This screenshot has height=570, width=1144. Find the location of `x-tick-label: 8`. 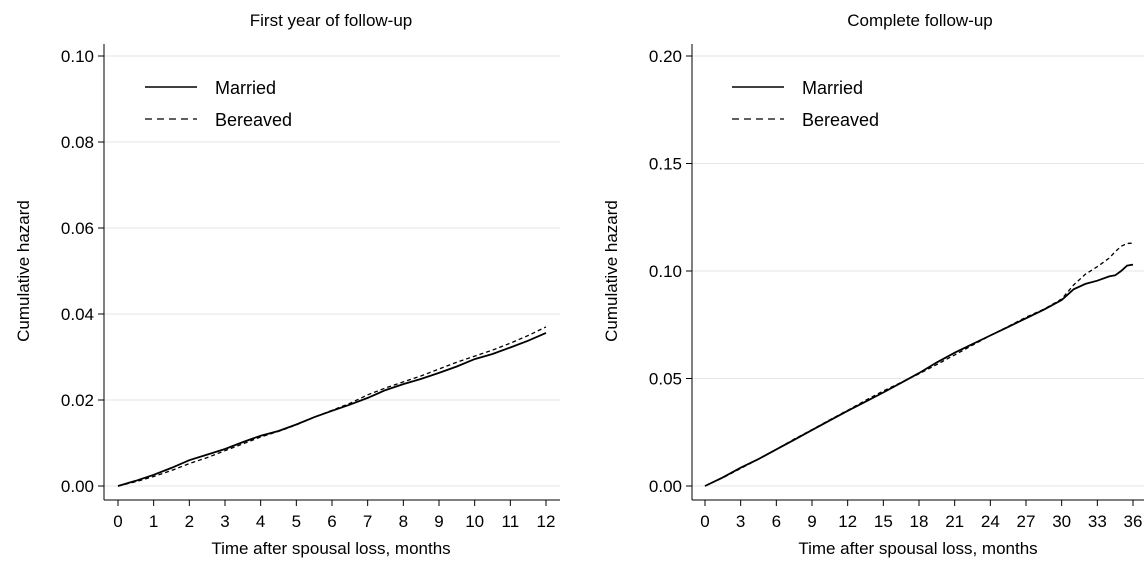

x-tick-label: 8 is located at coordinates (403, 521).